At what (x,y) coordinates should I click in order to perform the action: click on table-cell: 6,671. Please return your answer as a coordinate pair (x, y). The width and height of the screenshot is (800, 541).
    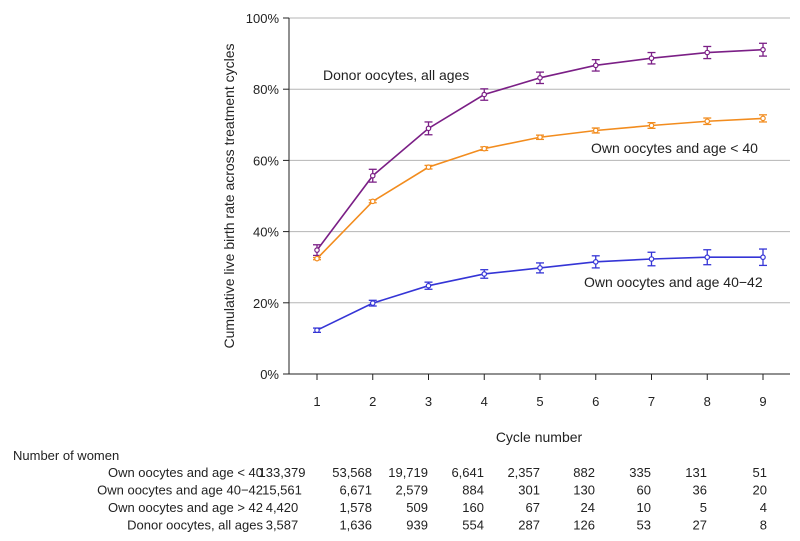
    Looking at the image, I should click on (355, 490).